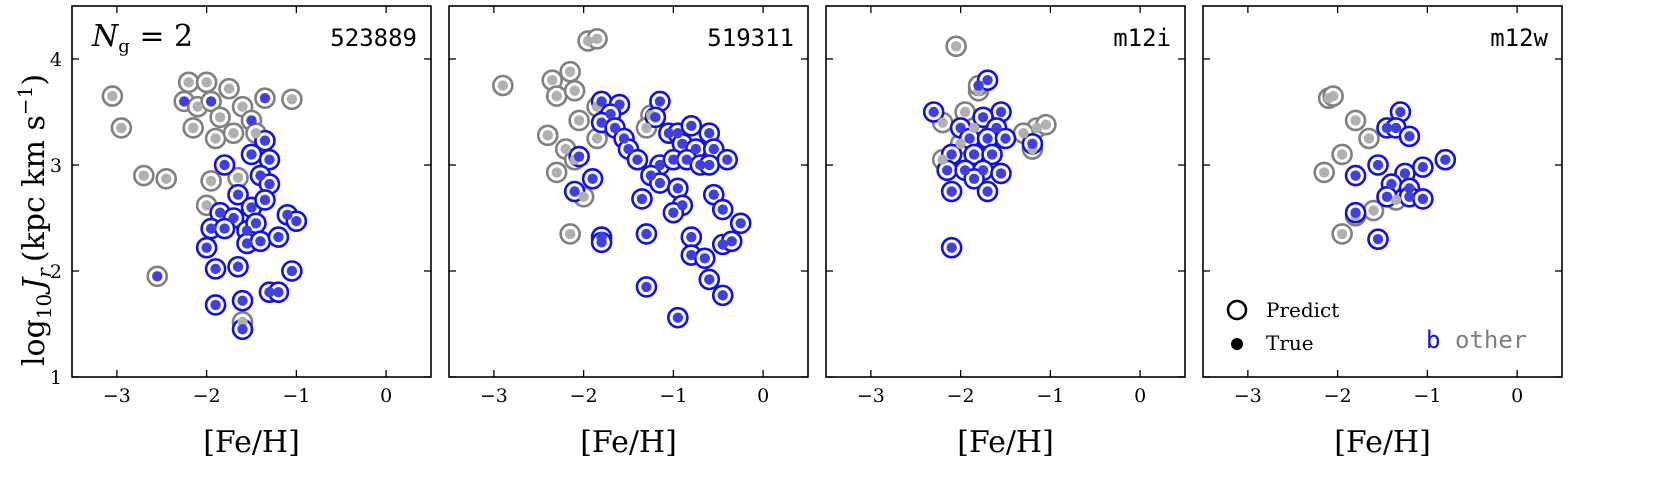 The image size is (1660, 482). Describe the element at coordinates (34, 220) in the screenshot. I see `y-axis-label: log10Jr (kpc km s−1)` at that location.